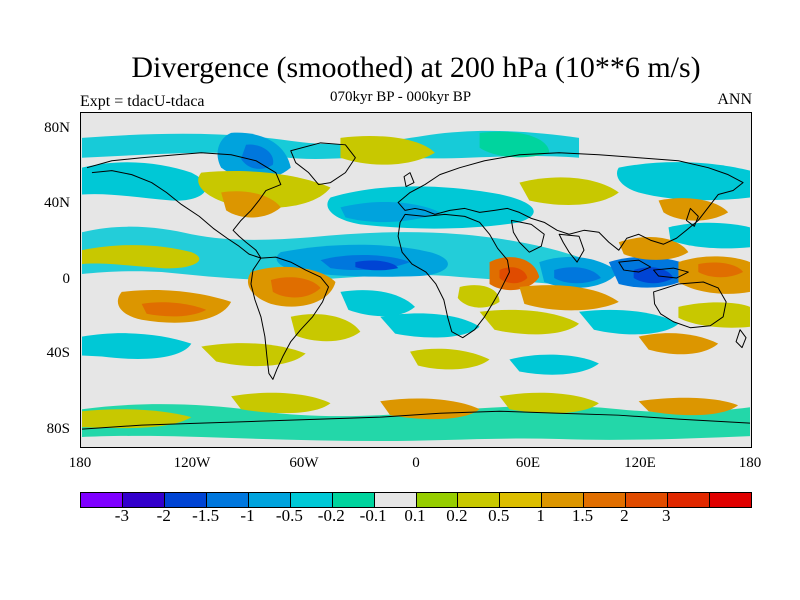  Describe the element at coordinates (57, 203) in the screenshot. I see `y-tick-label: 40N` at that location.